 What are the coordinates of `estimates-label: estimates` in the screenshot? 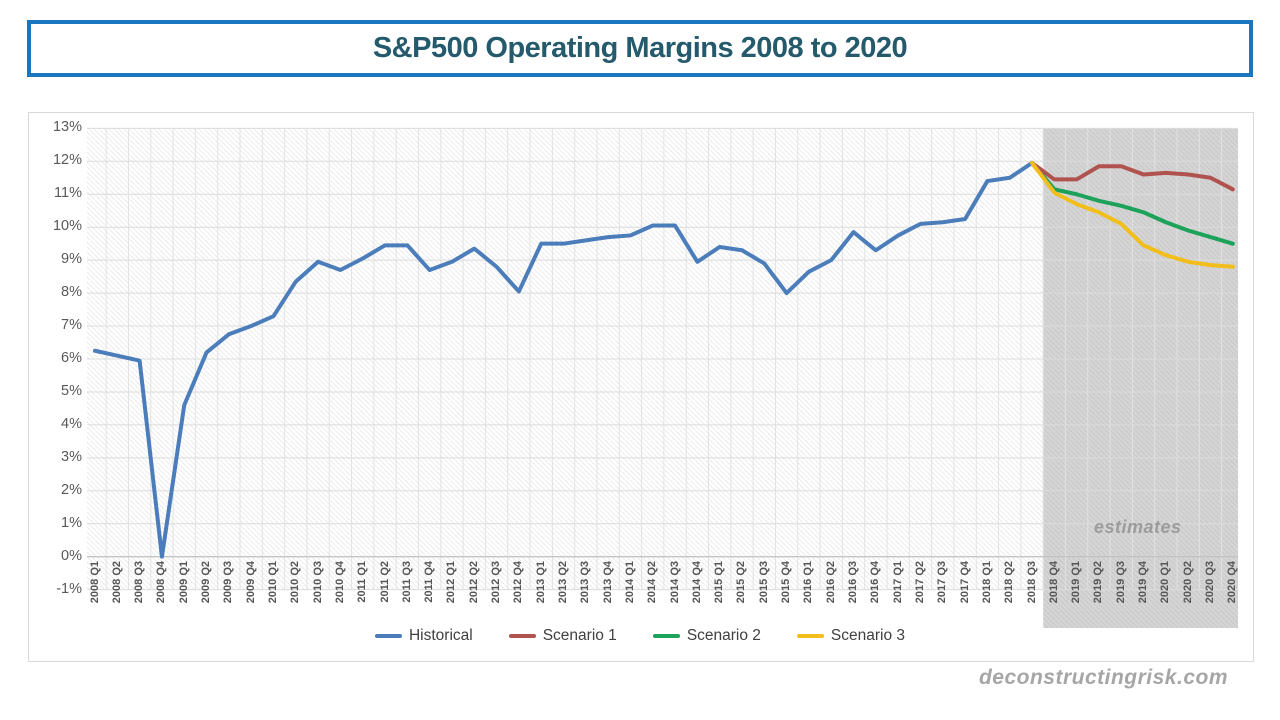 It's located at (1138, 527).